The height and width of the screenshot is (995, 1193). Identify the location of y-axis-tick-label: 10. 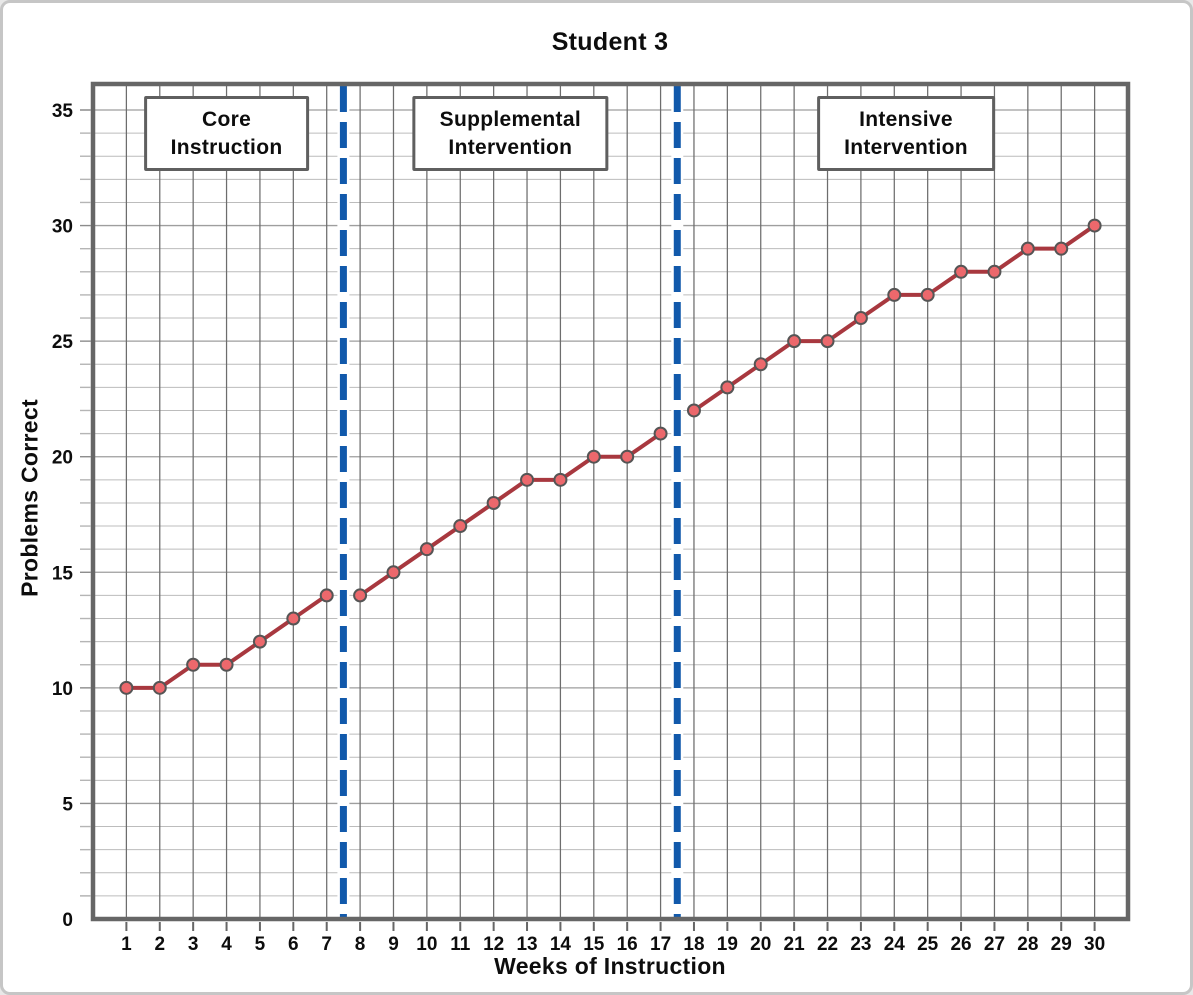
(62, 689).